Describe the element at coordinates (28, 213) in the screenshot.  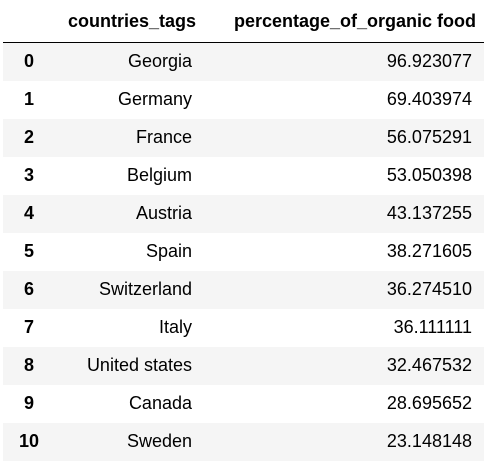
I see `row-index: 4` at that location.